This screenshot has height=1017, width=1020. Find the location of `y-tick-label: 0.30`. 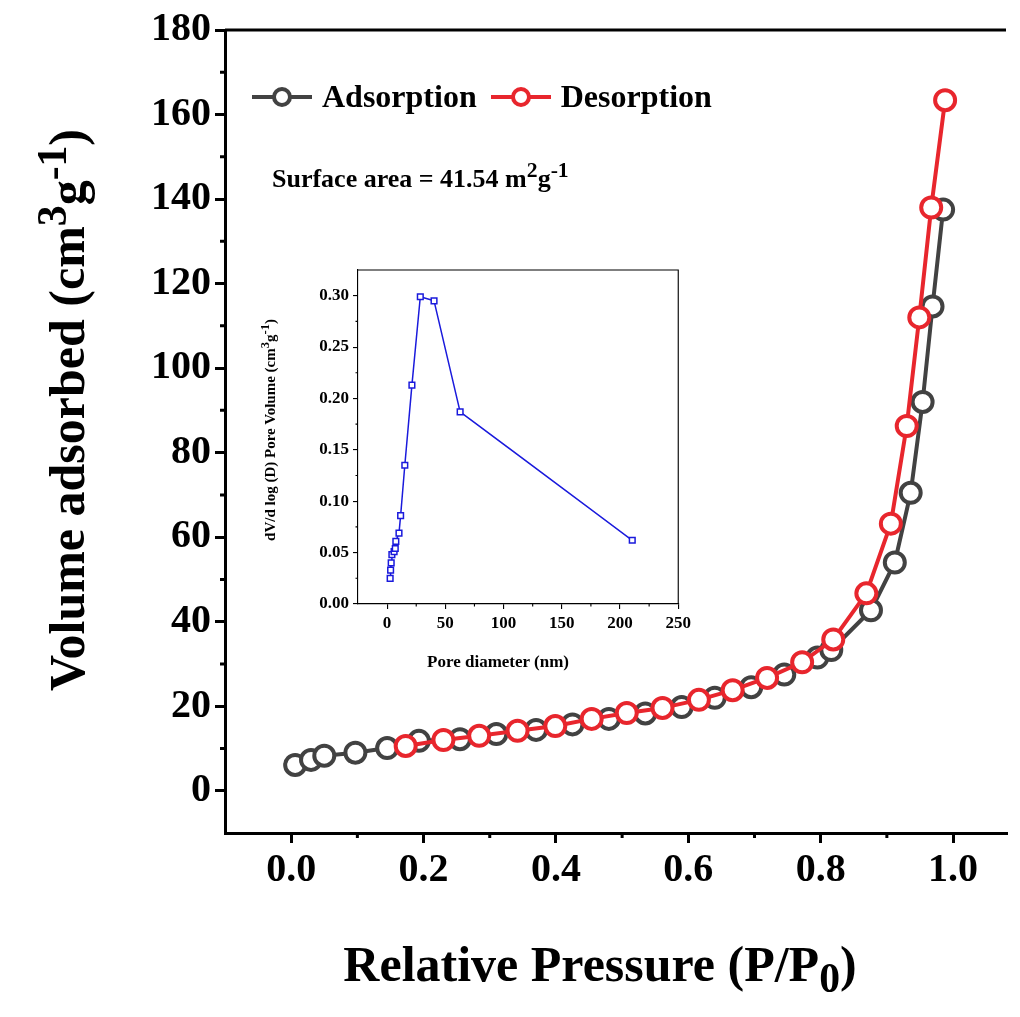

y-tick-label: 0.30 is located at coordinates (334, 295).